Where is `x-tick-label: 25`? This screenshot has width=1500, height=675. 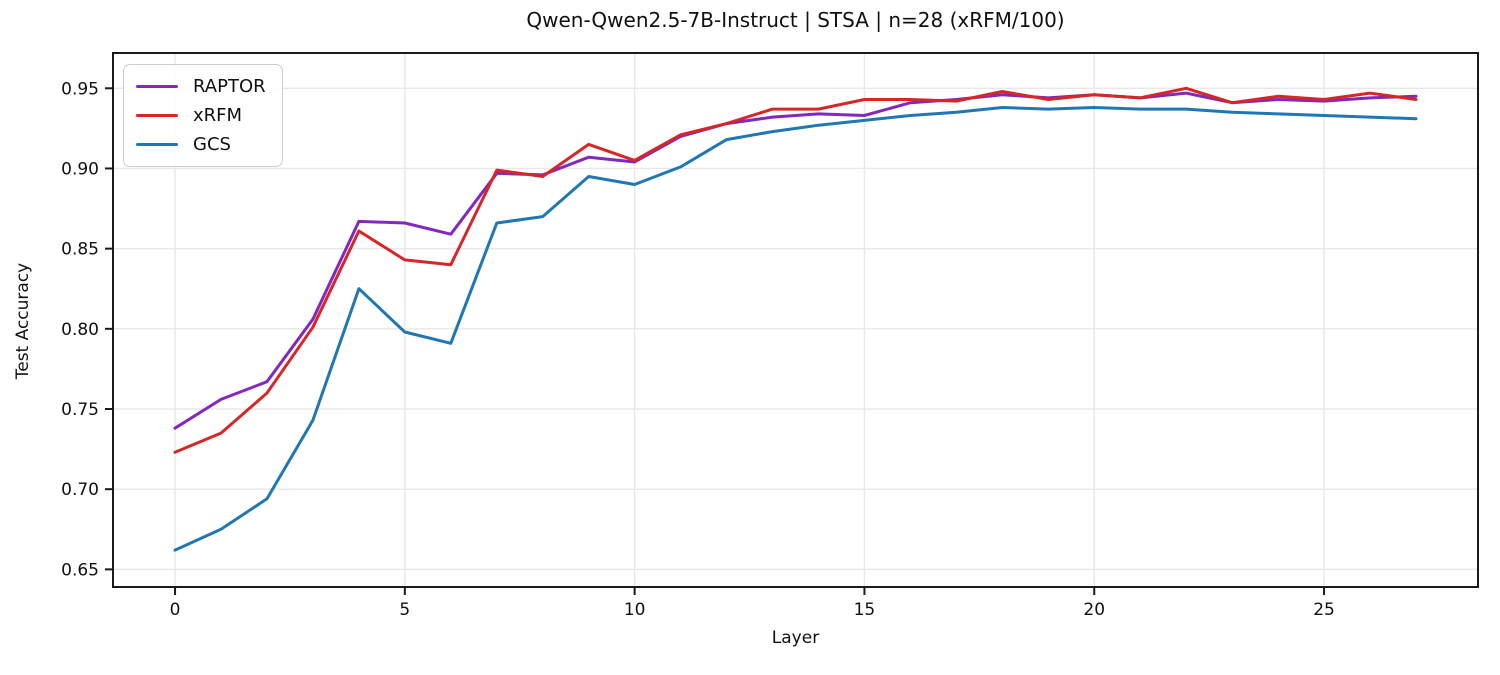 x-tick-label: 25 is located at coordinates (1324, 610).